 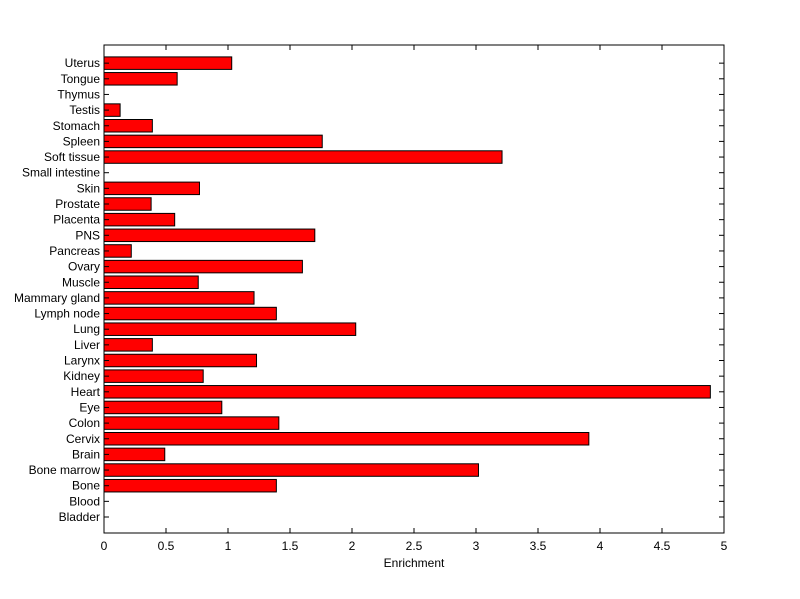 What do you see at coordinates (84, 110) in the screenshot?
I see `y-tick-label: Testis` at bounding box center [84, 110].